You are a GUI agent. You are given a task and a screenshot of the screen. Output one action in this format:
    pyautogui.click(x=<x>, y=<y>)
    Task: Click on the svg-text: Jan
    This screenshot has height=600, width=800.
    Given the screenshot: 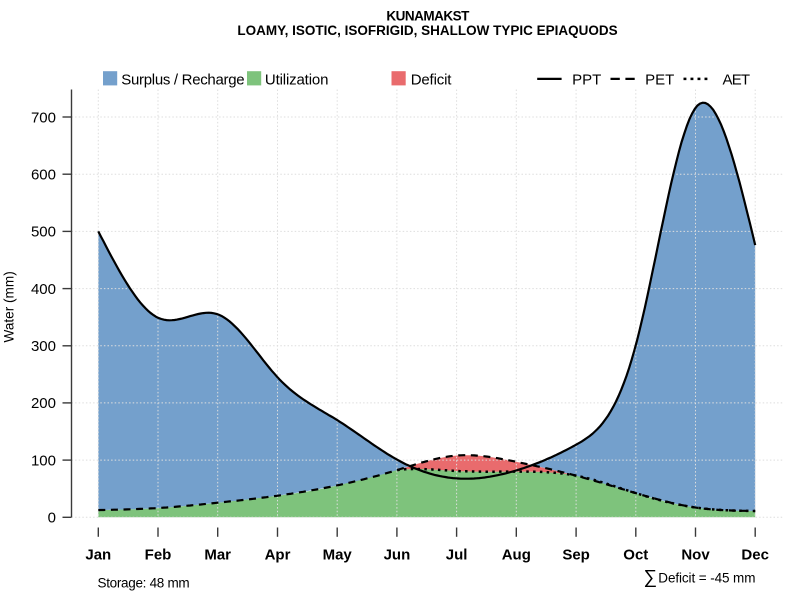 What is the action you would take?
    pyautogui.click(x=98, y=555)
    